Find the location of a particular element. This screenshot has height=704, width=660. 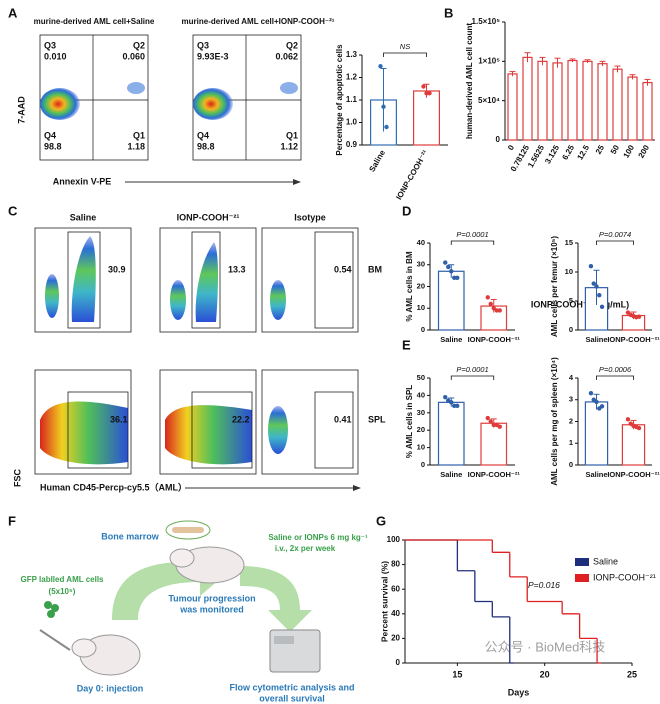

y-tick-label: 1.0 is located at coordinates (352, 122).